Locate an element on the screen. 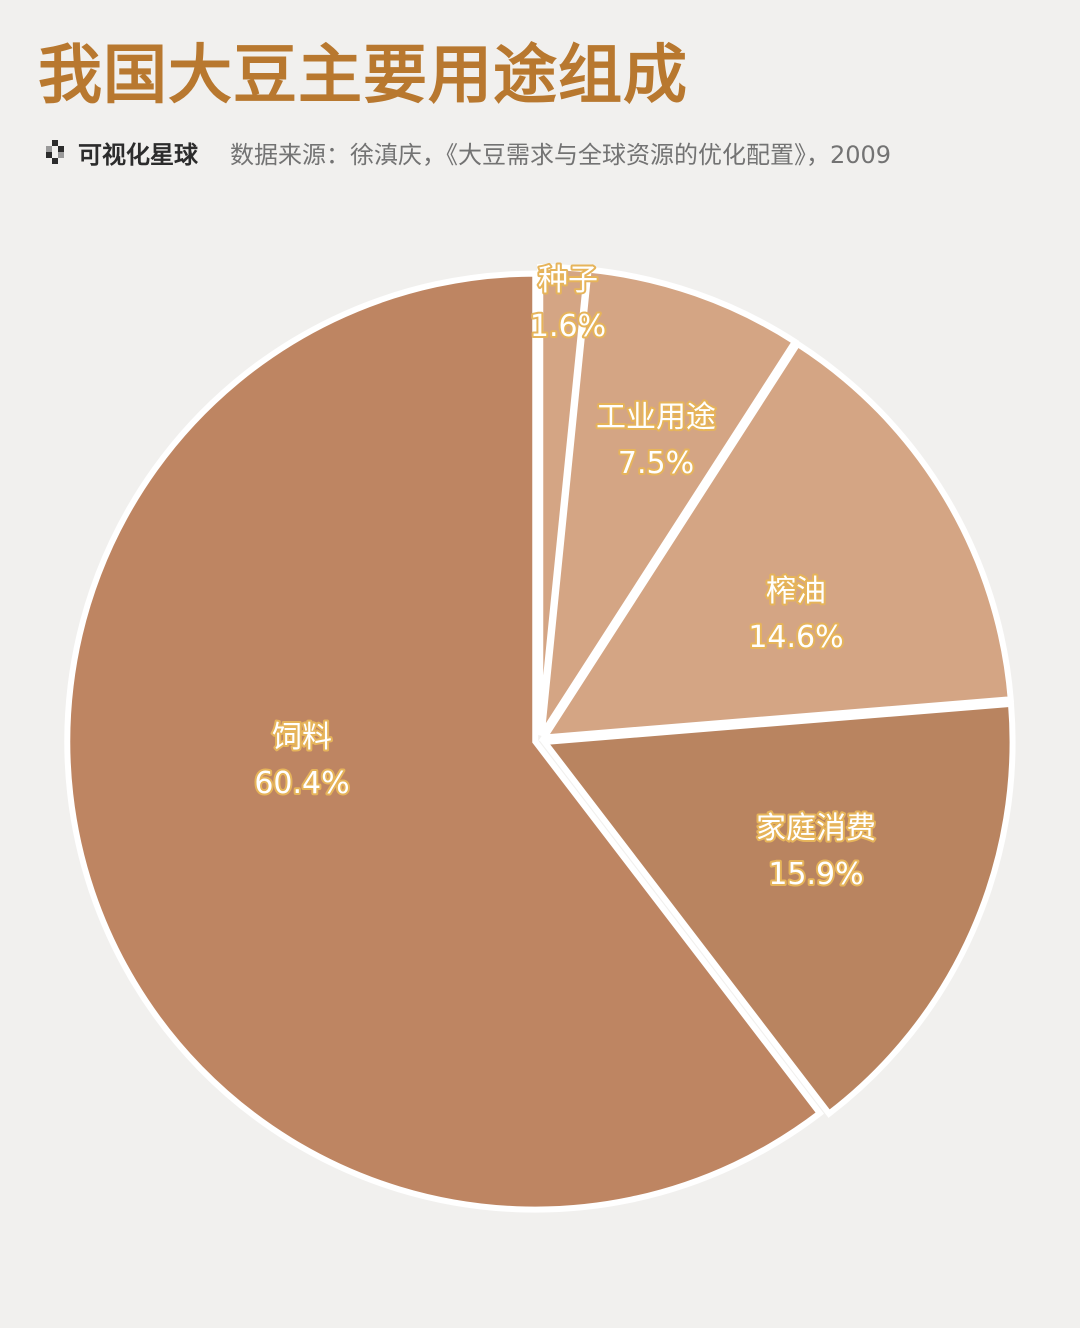 This screenshot has width=1080, height=1328. slice-value-4: 15.9% is located at coordinates (815, 874).